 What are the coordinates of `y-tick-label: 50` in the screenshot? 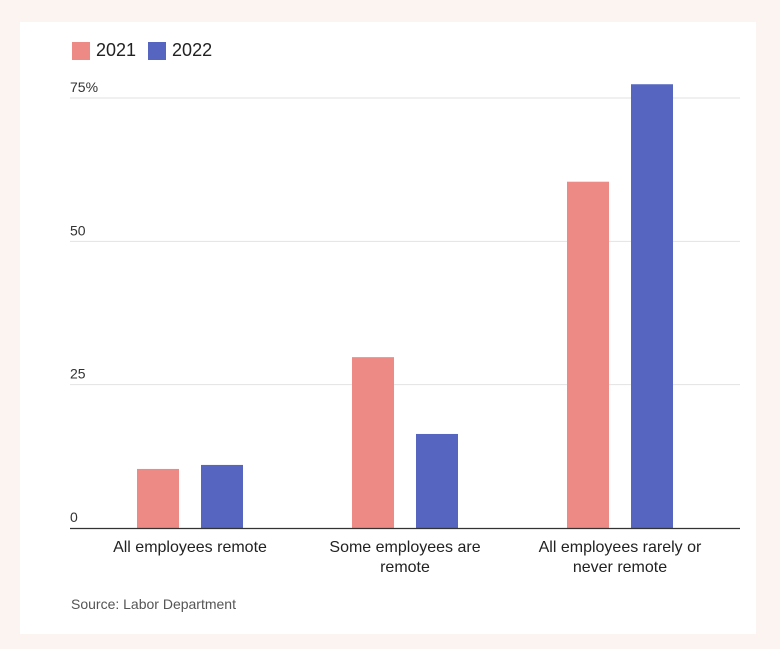 It's located at (78, 230).